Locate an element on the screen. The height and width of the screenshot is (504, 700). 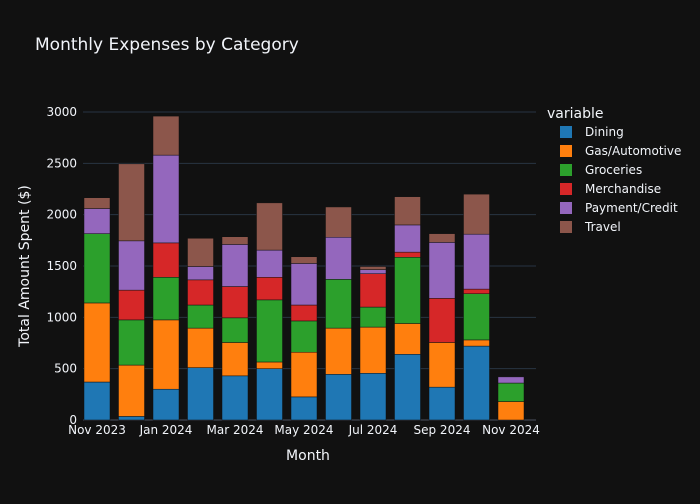
legend-item: Gas/Automotive is located at coordinates (620, 151).